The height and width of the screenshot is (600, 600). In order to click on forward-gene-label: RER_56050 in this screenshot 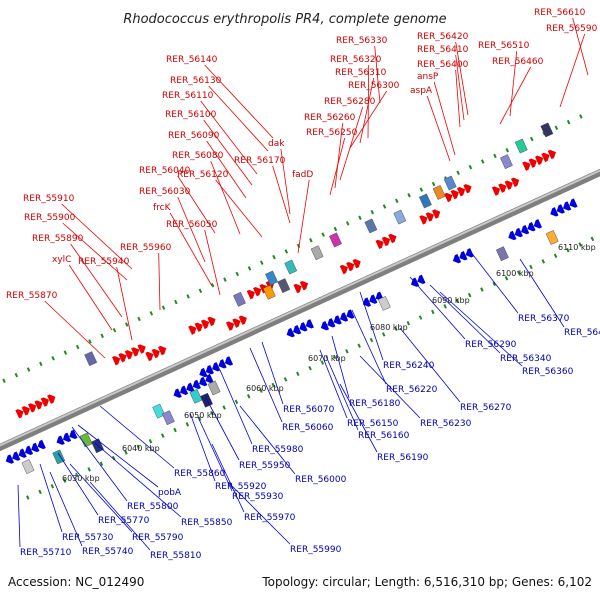, I will do `click(192, 225)`.